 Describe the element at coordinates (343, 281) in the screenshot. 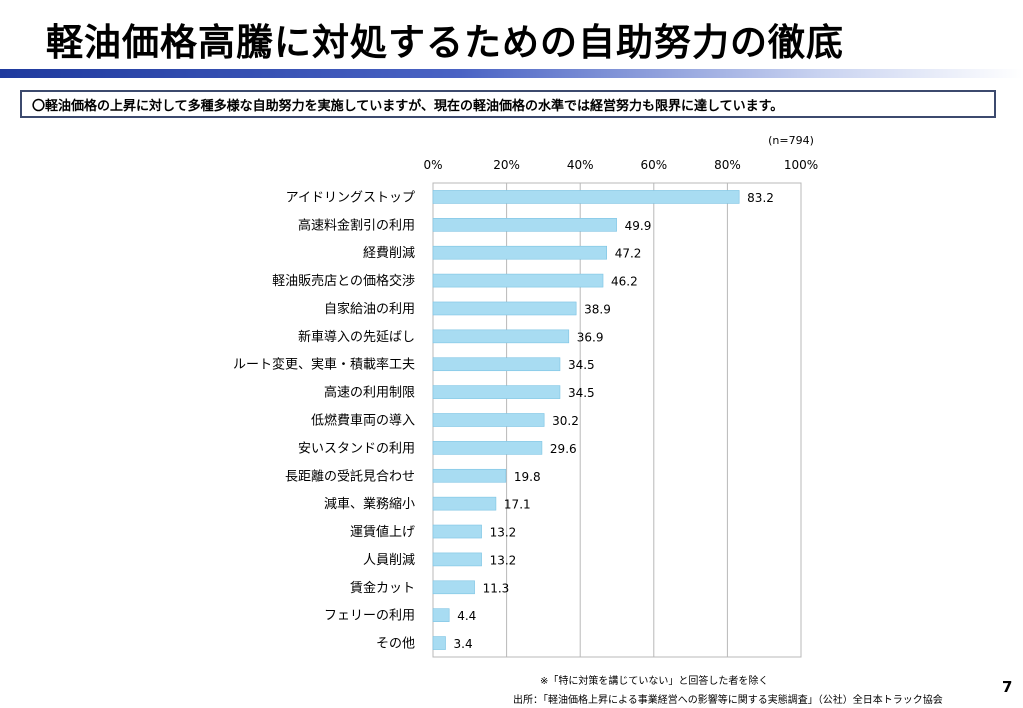

I see `category-label: 軽油販売店との価格交渉` at that location.